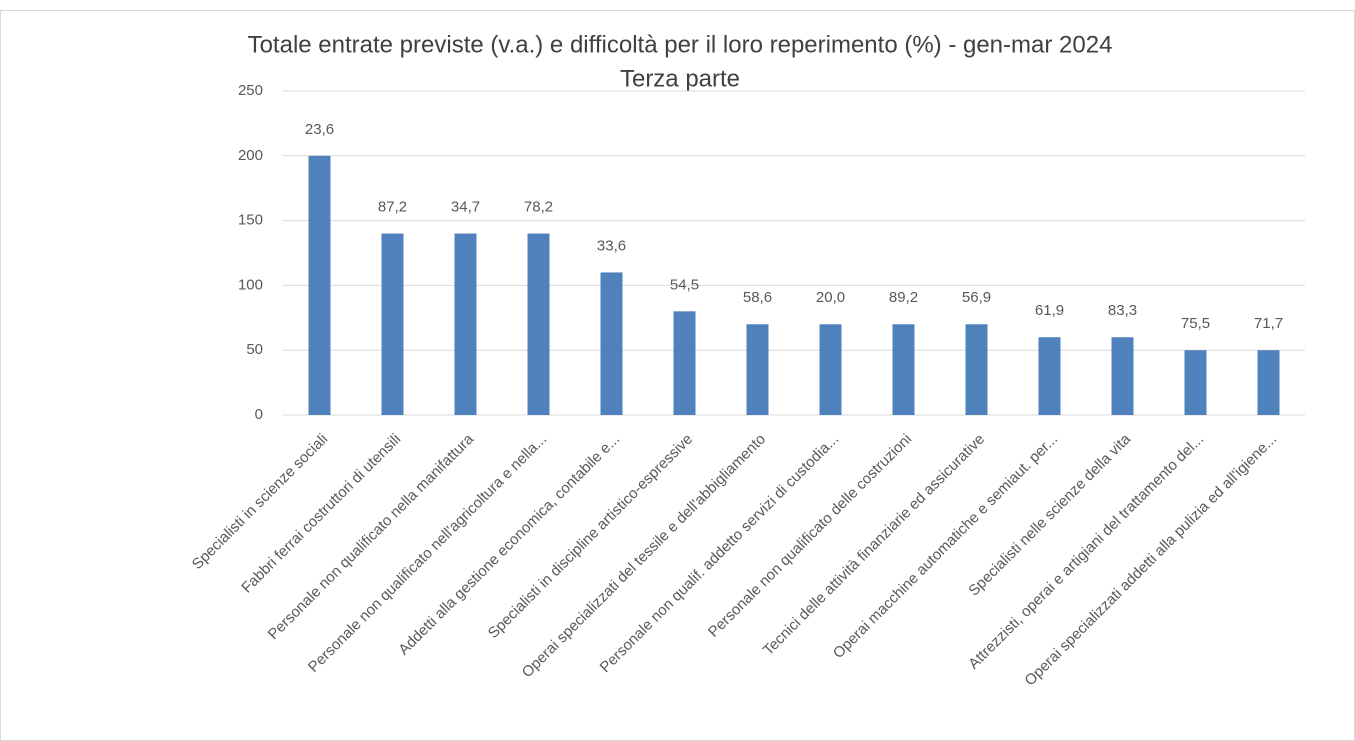 The width and height of the screenshot is (1355, 741). Describe the element at coordinates (250, 220) in the screenshot. I see `y-tick-label: 150` at that location.